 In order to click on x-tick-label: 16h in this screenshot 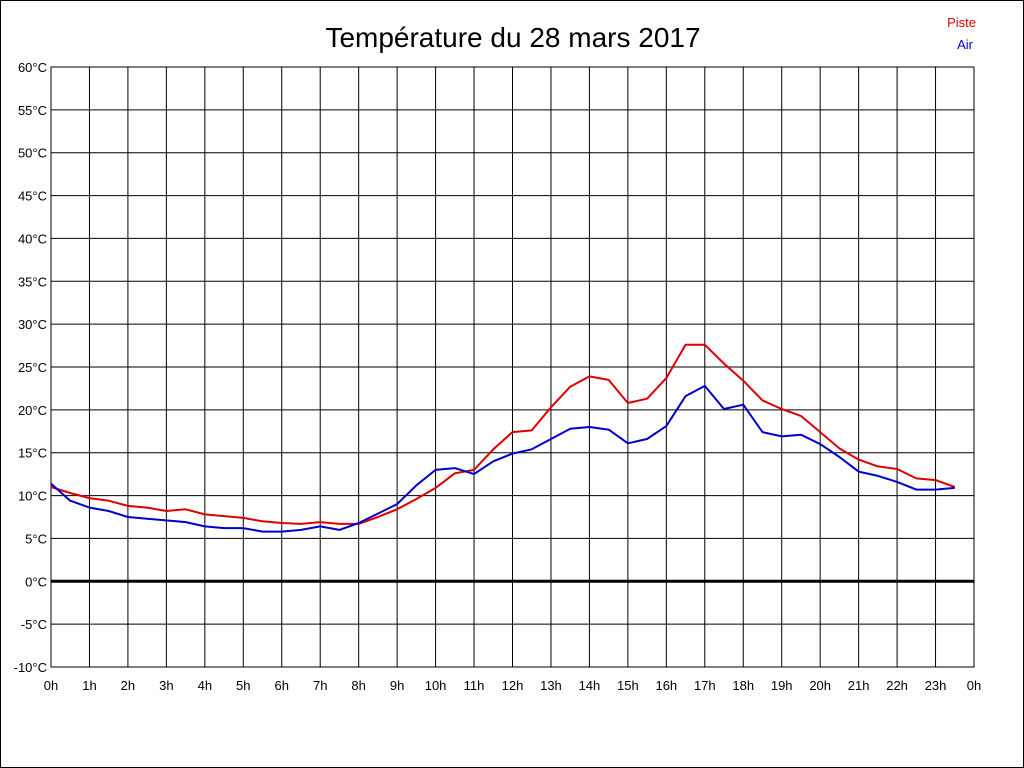, I will do `click(666, 685)`.